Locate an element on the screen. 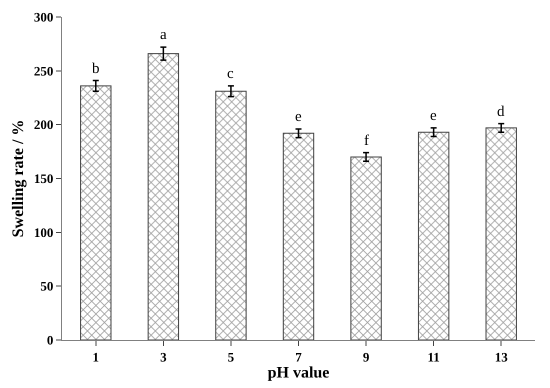 The height and width of the screenshot is (388, 550). annotation: b is located at coordinates (96, 69).